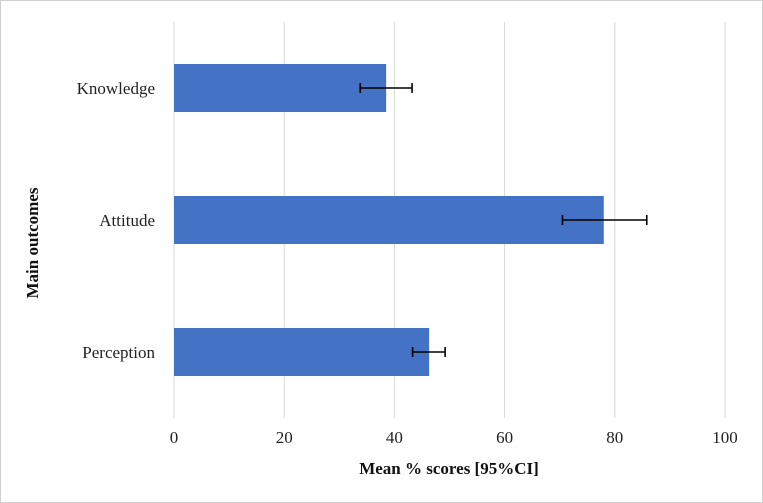 This screenshot has width=763, height=503. Describe the element at coordinates (614, 437) in the screenshot. I see `x-tick-label-80: 80` at that location.